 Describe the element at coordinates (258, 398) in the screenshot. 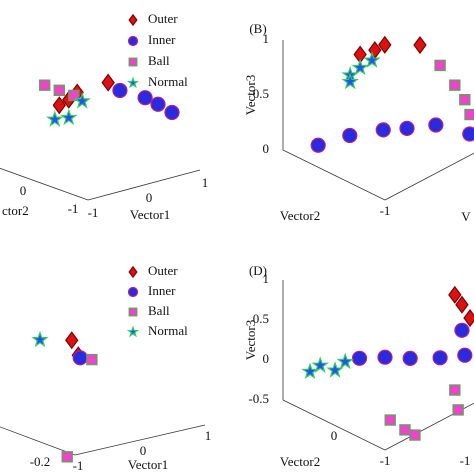

I see `z-tick-label: -0.5` at that location.